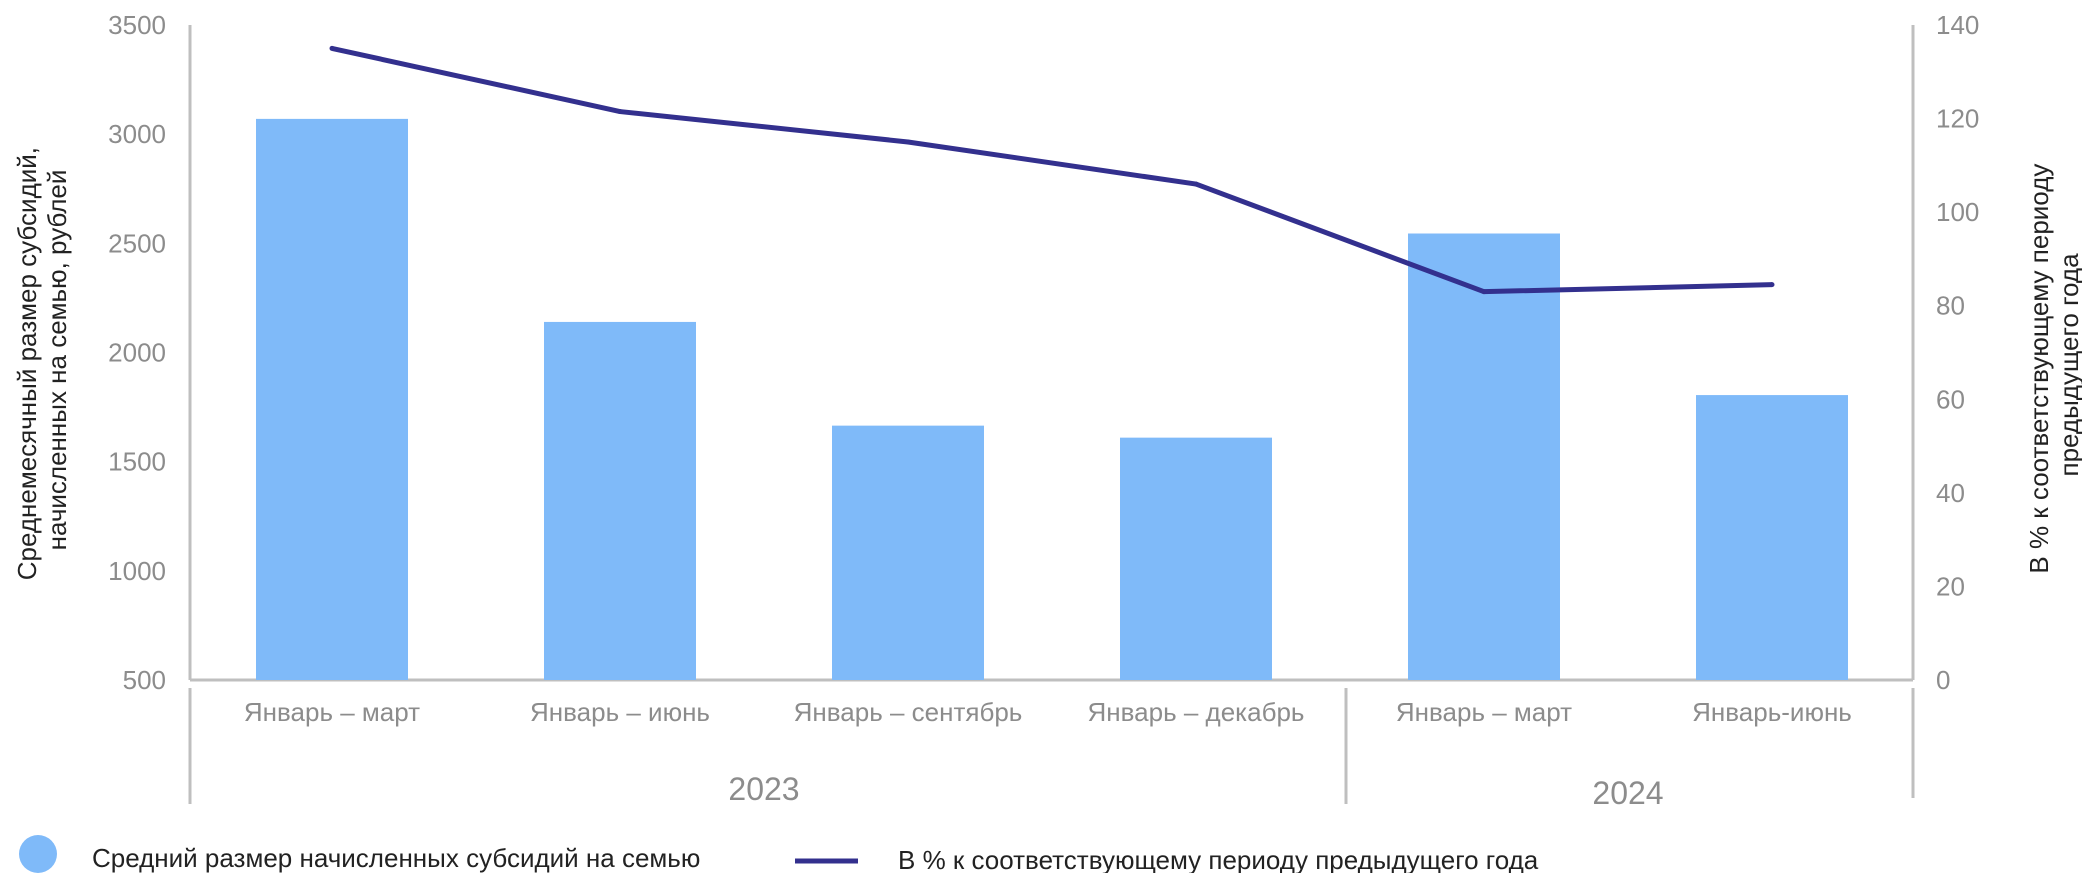  What do you see at coordinates (1950, 306) in the screenshot?
I see `right-y-tick-label: 80` at bounding box center [1950, 306].